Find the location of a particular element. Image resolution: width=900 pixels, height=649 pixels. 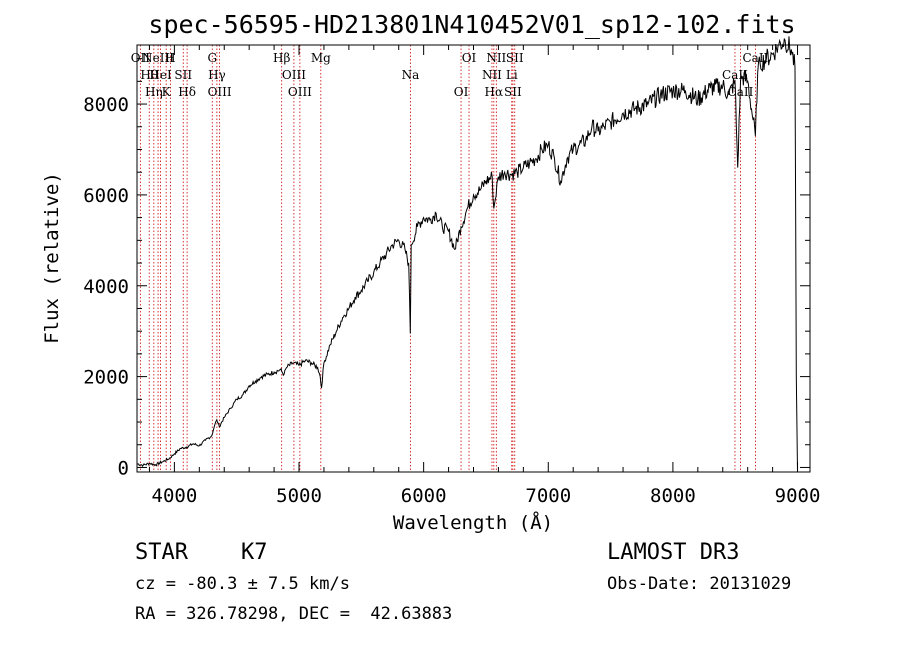

survey-name: LAMOST DR3 is located at coordinates (673, 552).